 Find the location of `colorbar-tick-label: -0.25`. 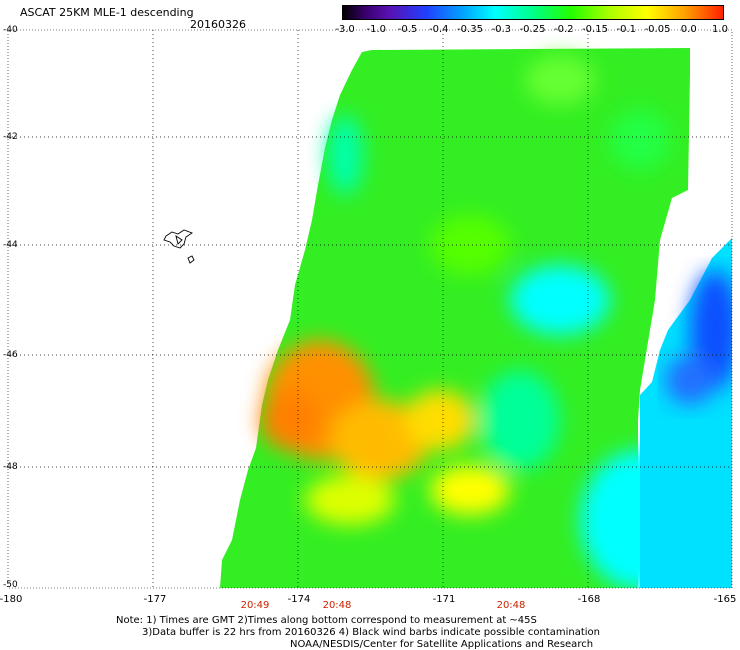

colorbar-tick-label: -0.25 is located at coordinates (532, 29).